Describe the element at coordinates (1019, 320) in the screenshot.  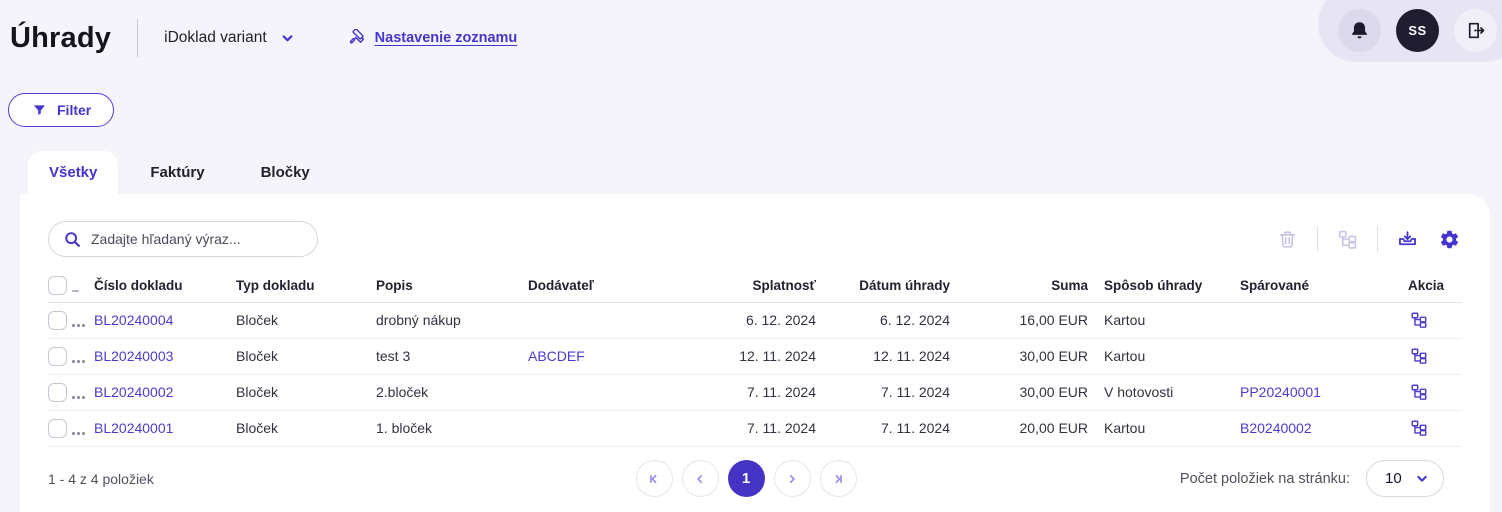
I see `amount: 16,00 EUR` at that location.